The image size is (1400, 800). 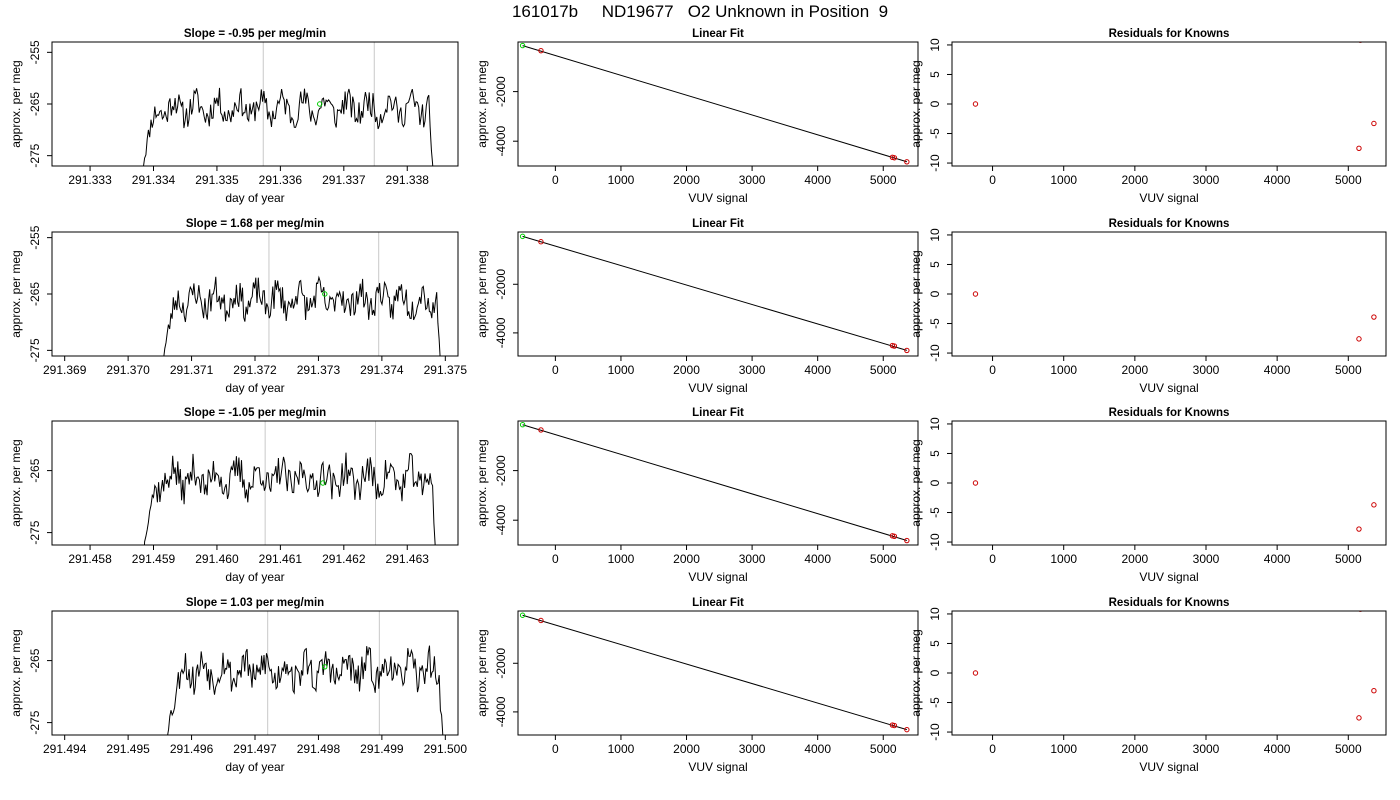 What do you see at coordinates (408, 559) in the screenshot?
I see `x-tick-label: 291.463` at bounding box center [408, 559].